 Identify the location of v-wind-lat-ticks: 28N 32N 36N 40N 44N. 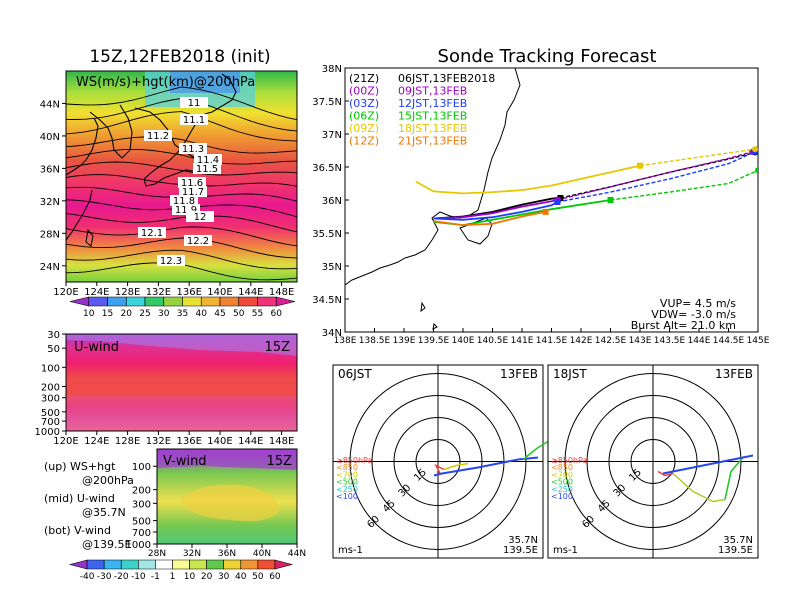
(227, 551).